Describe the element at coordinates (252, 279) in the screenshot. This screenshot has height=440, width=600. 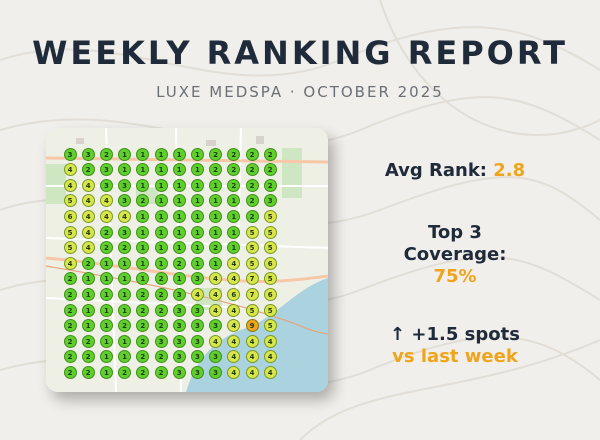
I see `rank-pin: 7` at that location.